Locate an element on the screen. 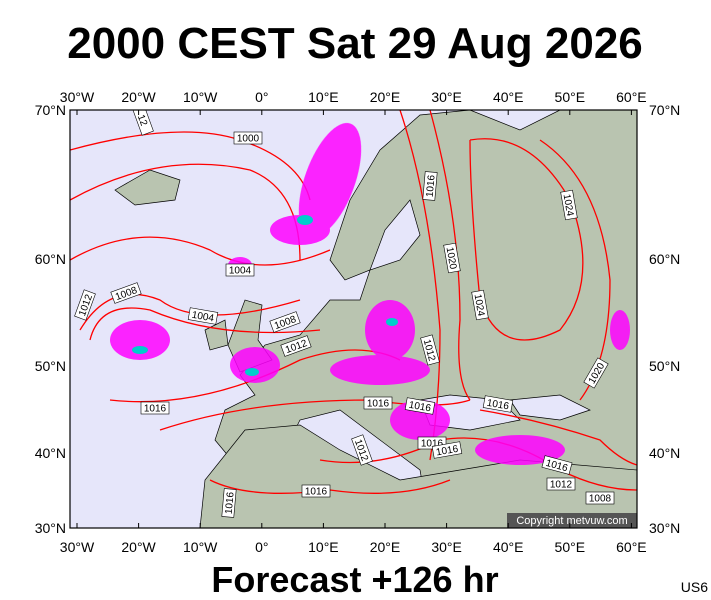  lon-label-top: 20°E is located at coordinates (385, 97).